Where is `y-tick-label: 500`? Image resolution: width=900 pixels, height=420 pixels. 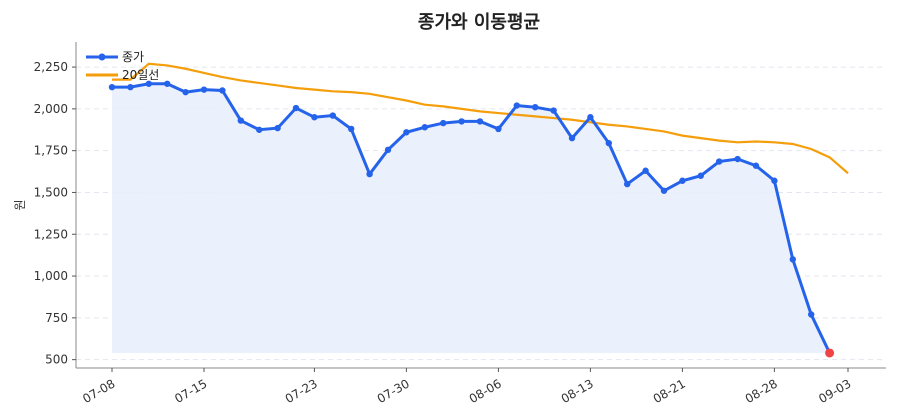 y-tick-label: 500 is located at coordinates (56, 360).